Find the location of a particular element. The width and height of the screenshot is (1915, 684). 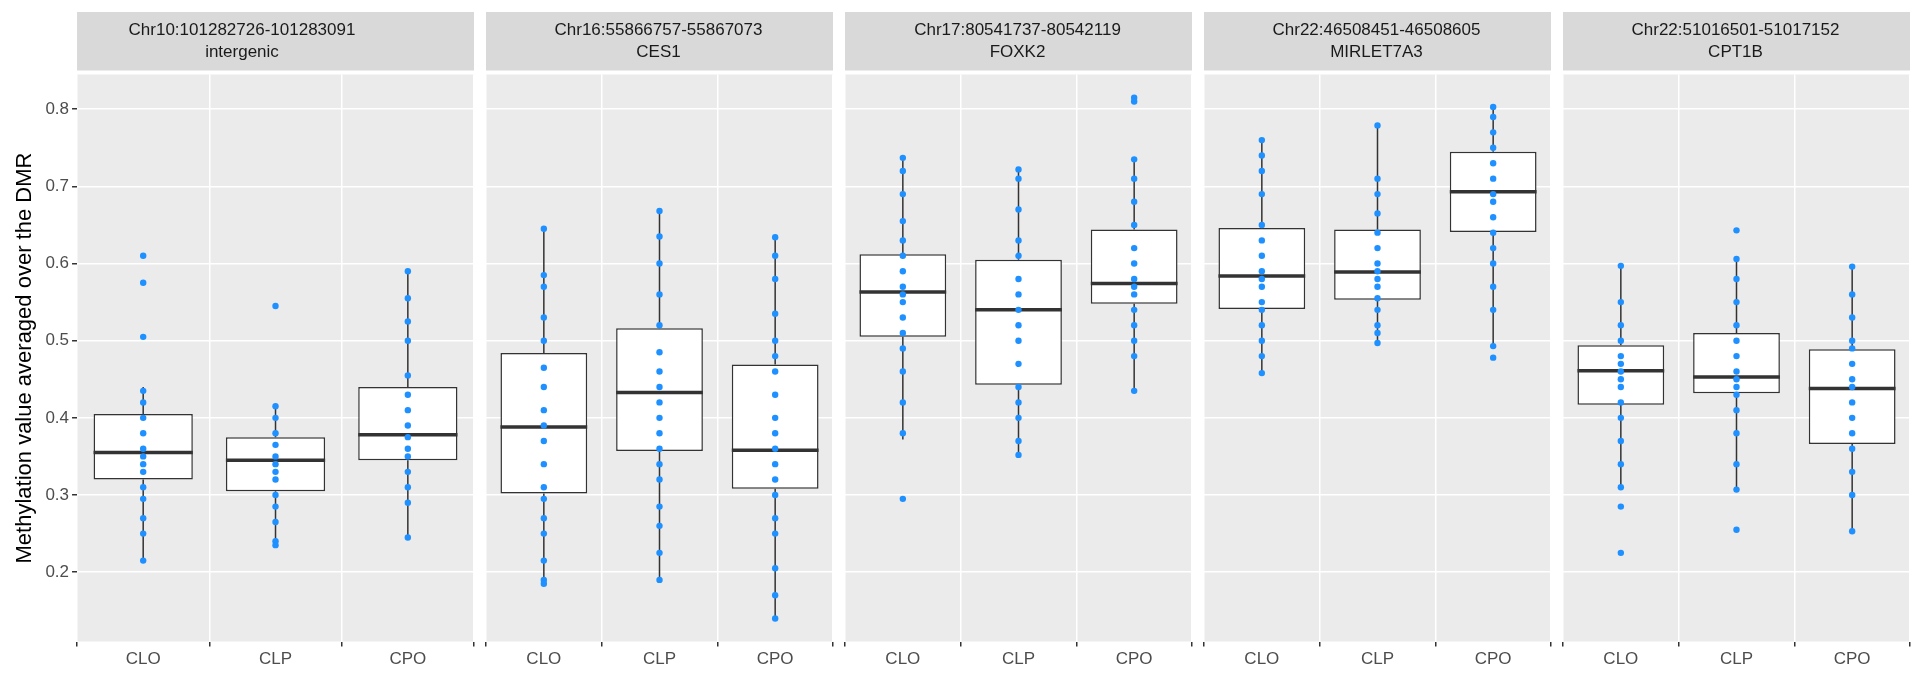

y-tick-label: 0.4 is located at coordinates (57, 417).